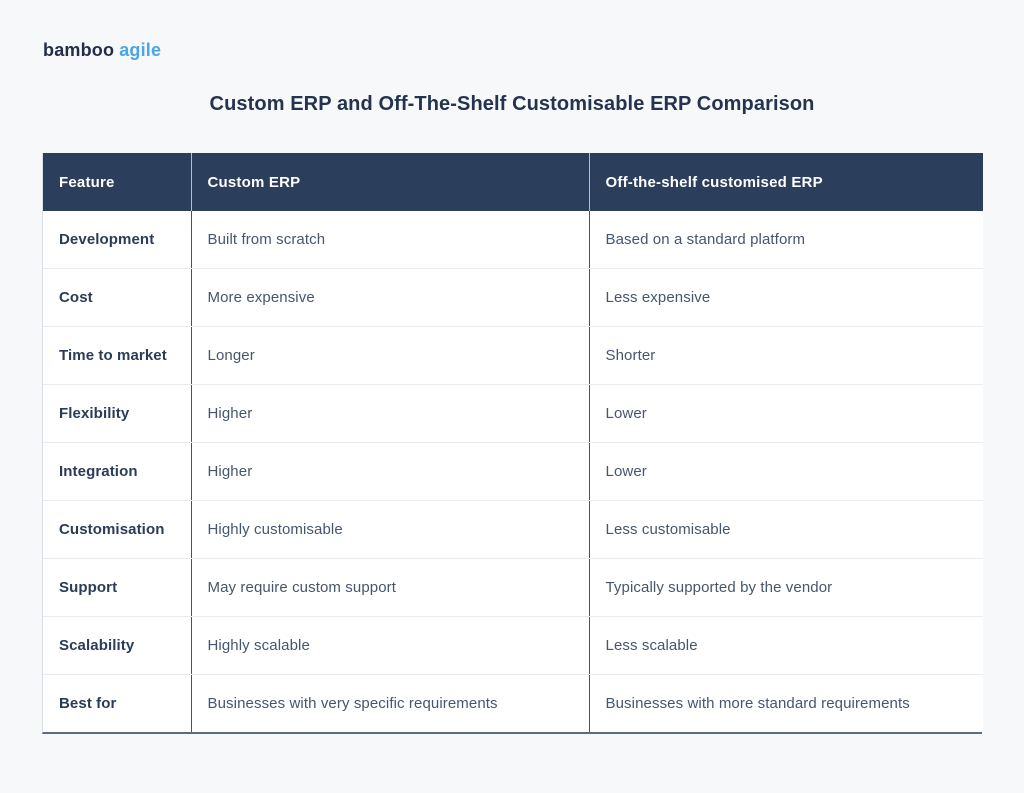 This screenshot has height=793, width=1024. I want to click on custom-erp-cell: Longer, so click(390, 355).